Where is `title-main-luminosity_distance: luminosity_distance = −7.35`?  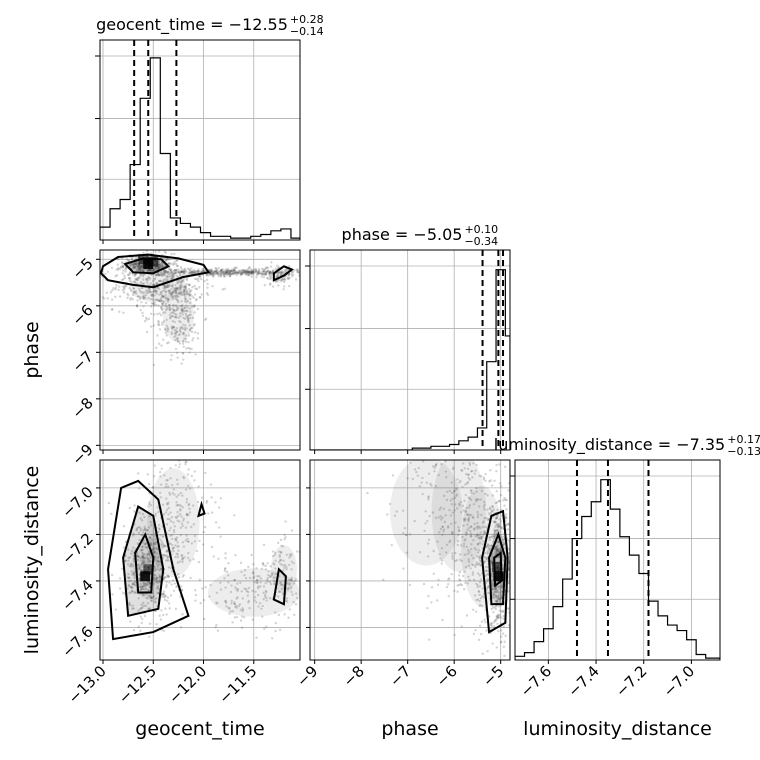
title-main-luminosity_distance: luminosity_distance = −7.35 is located at coordinates (609, 445).